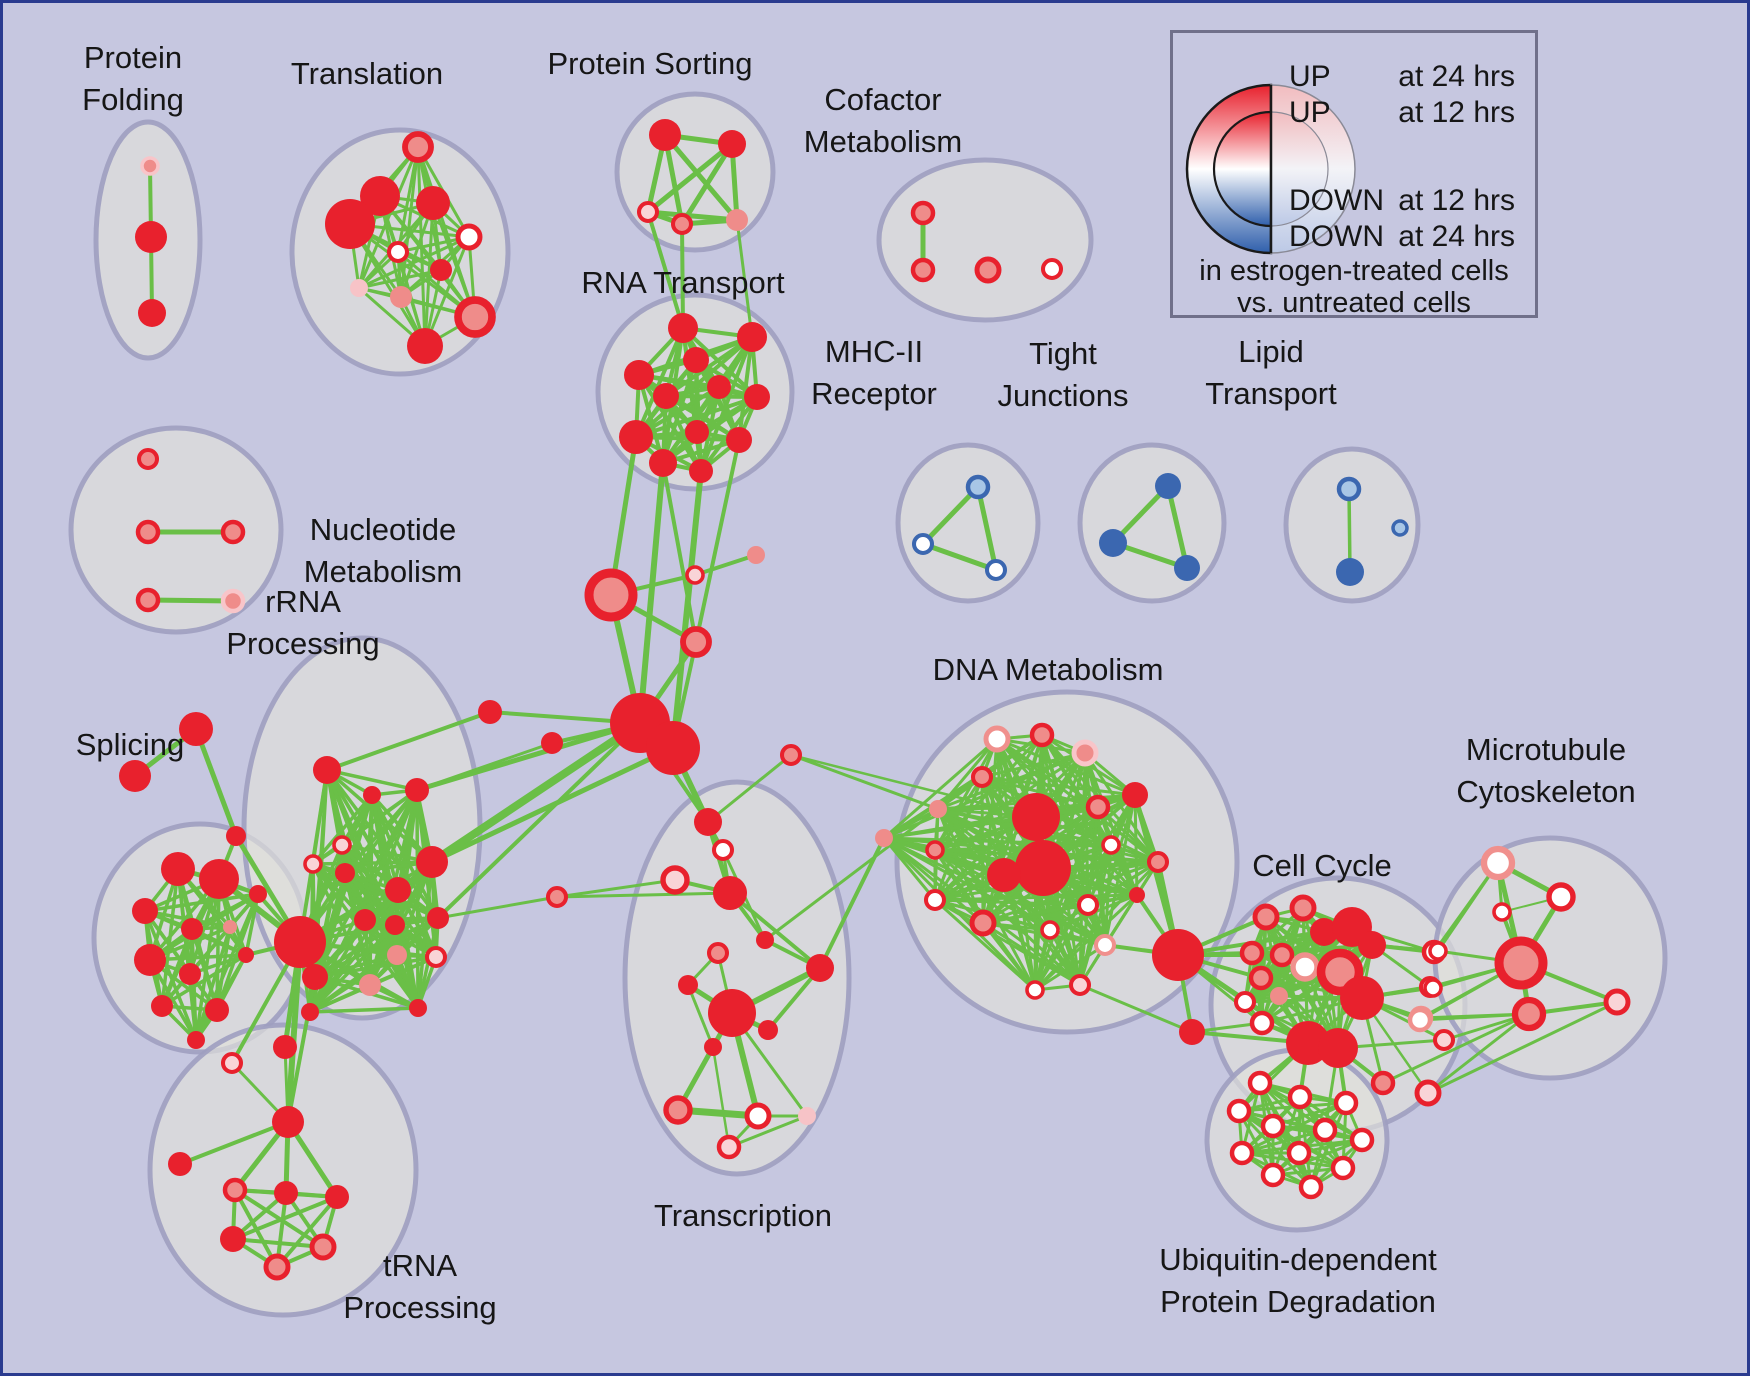  I want to click on network-node-tx3, so click(675, 880).